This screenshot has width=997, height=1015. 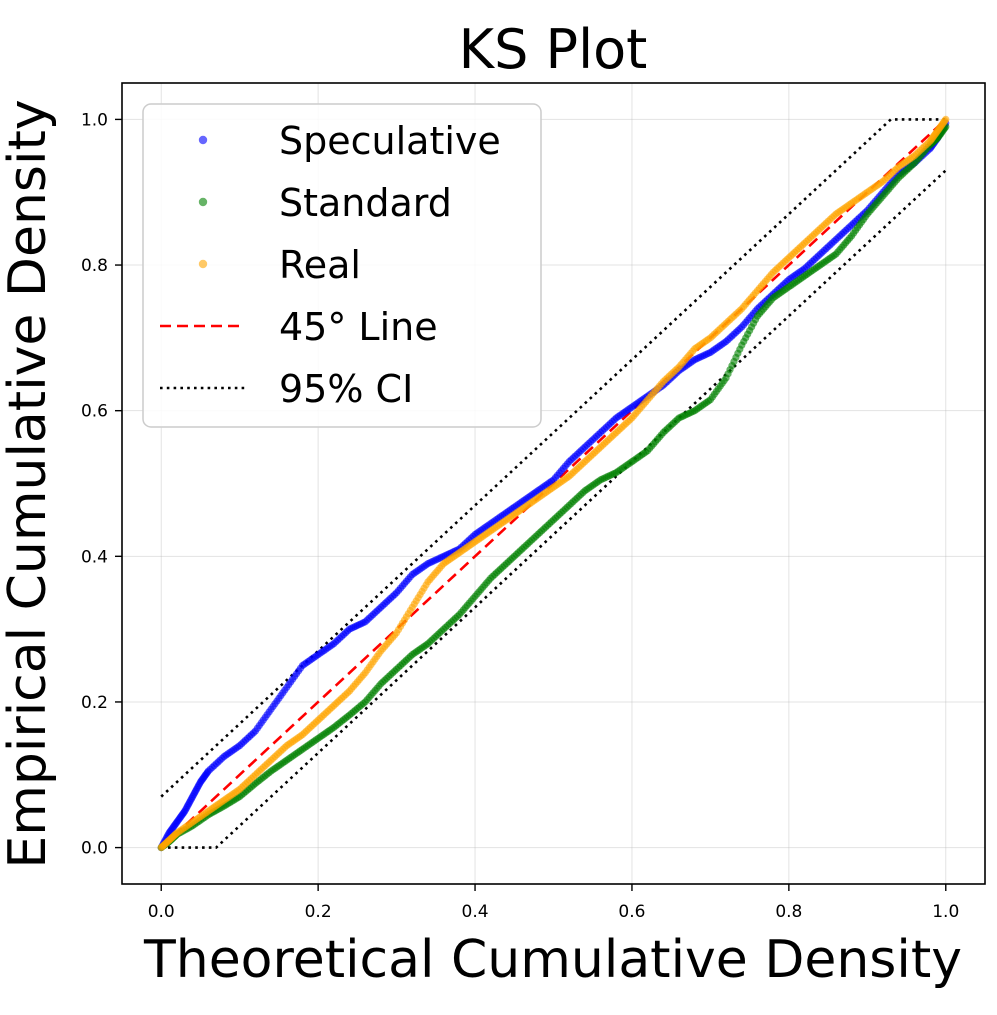 What do you see at coordinates (94, 412) in the screenshot?
I see `y-tick-label: 0.6` at bounding box center [94, 412].